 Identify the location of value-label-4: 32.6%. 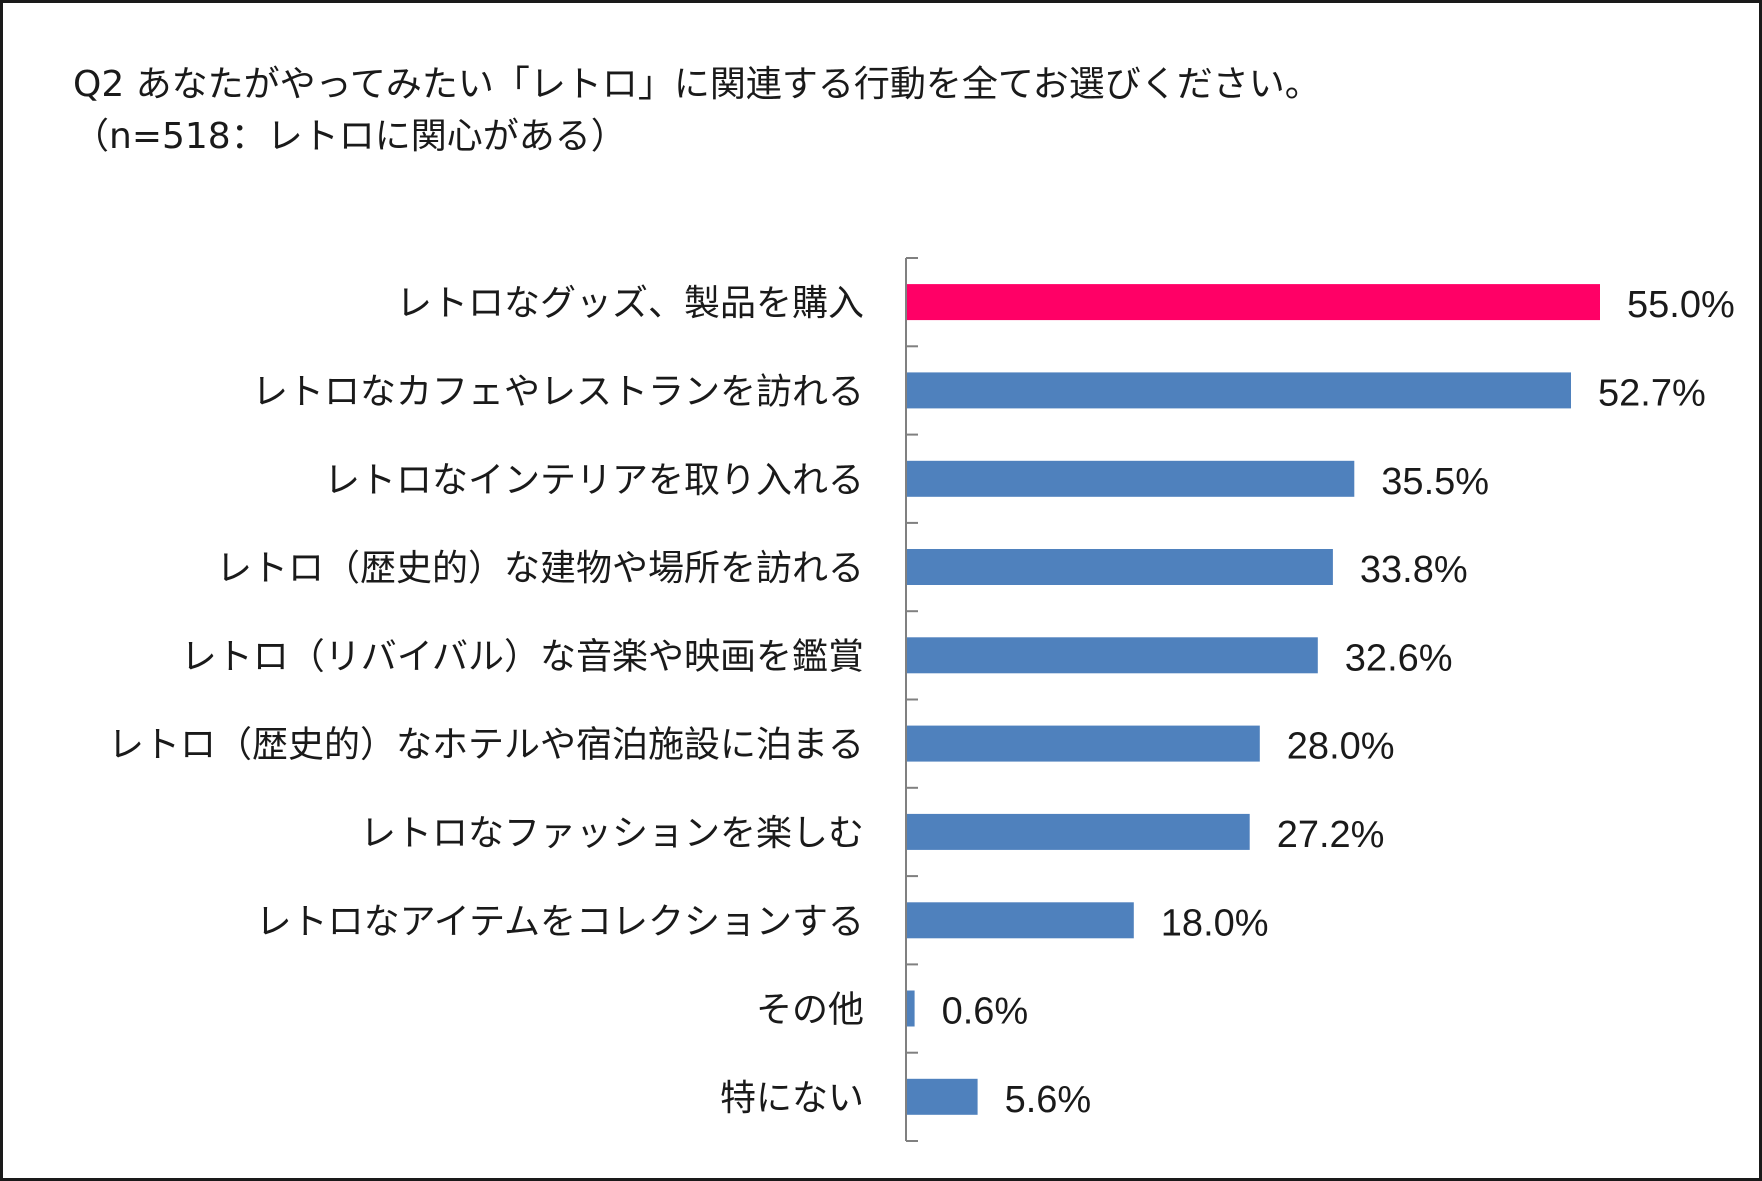
(1399, 658).